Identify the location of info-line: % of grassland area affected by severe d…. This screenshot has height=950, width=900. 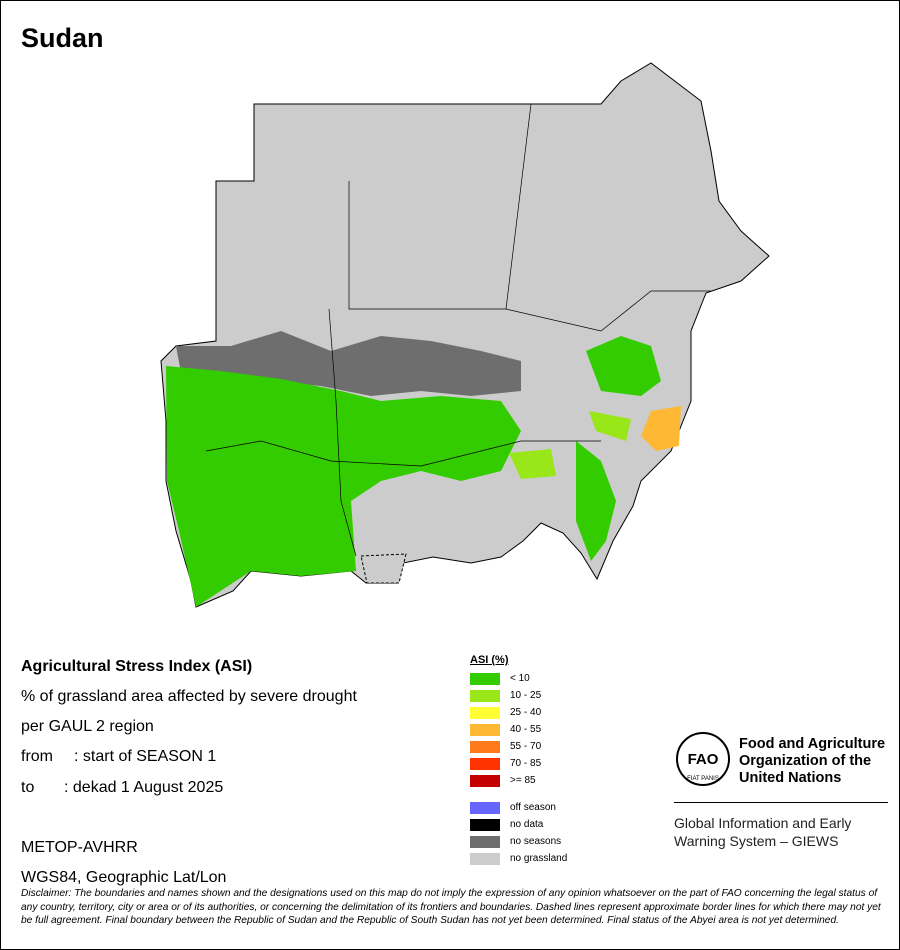
(189, 696).